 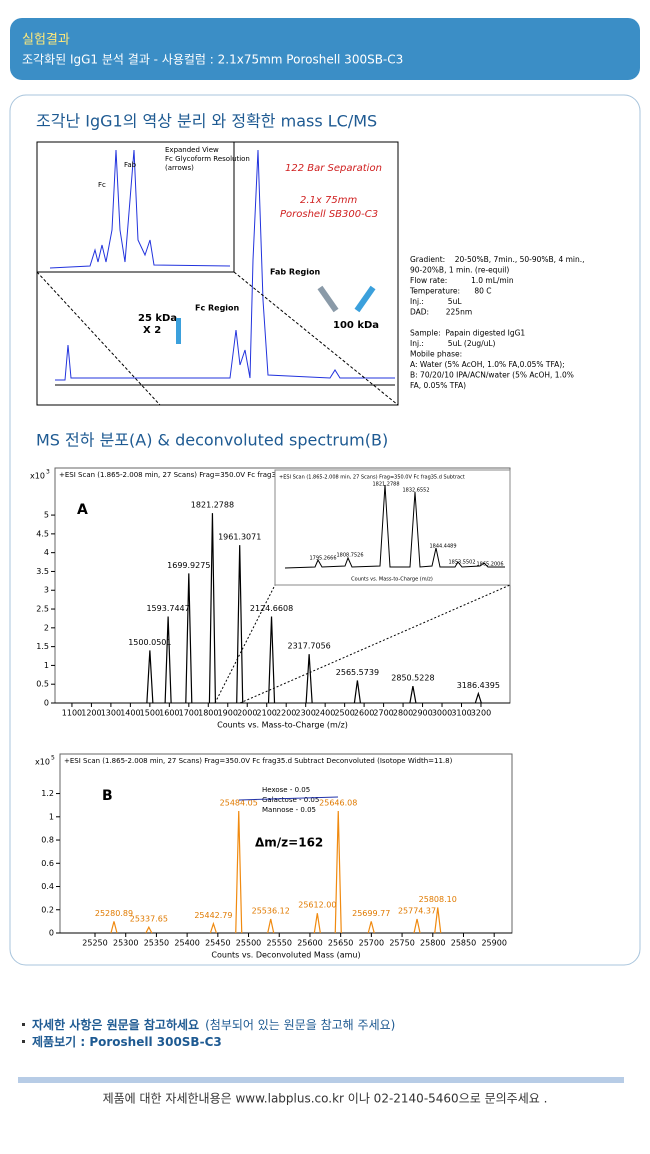 What do you see at coordinates (212, 440) in the screenshot?
I see `section-heading: MS 전하 분포(A) & deconvoluted spectrum(B)` at bounding box center [212, 440].